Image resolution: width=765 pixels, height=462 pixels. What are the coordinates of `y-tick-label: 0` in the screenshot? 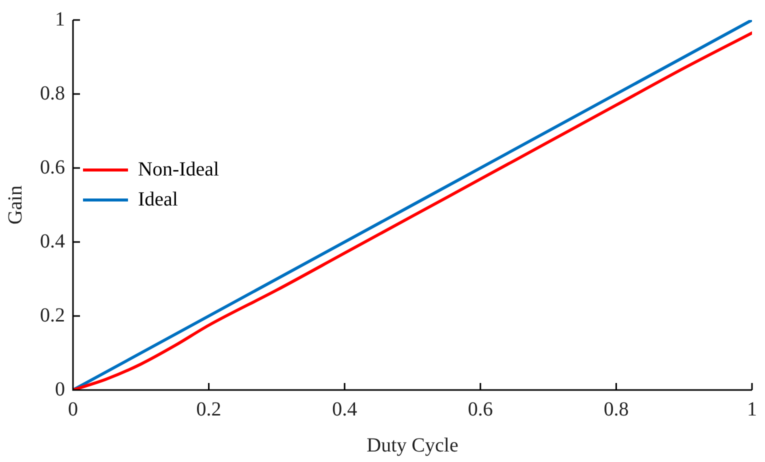 It's located at (60, 389).